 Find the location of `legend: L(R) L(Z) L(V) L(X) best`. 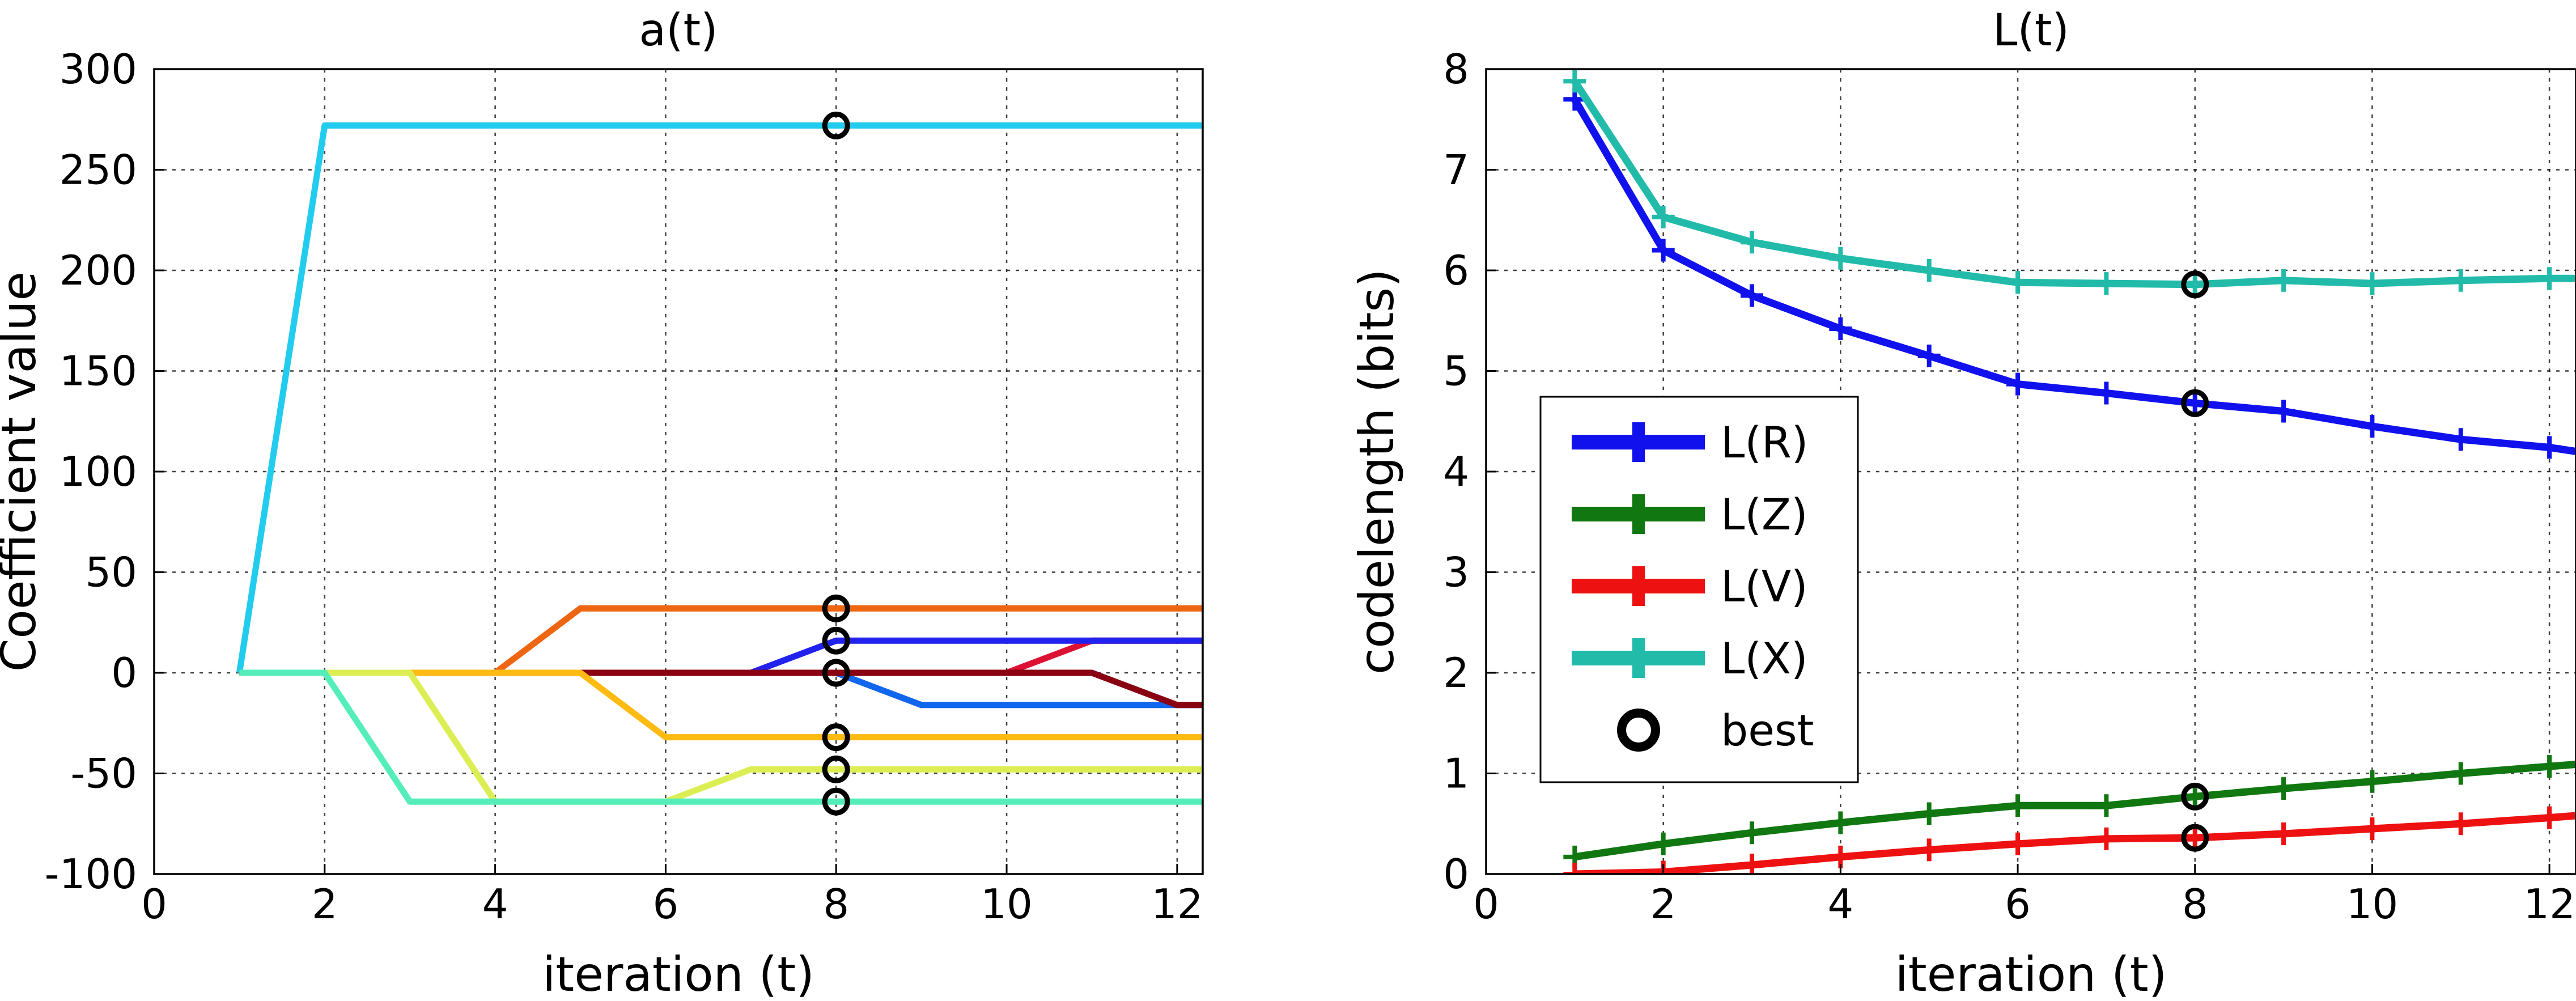

legend: L(R) L(Z) L(V) L(X) best is located at coordinates (1699, 589).